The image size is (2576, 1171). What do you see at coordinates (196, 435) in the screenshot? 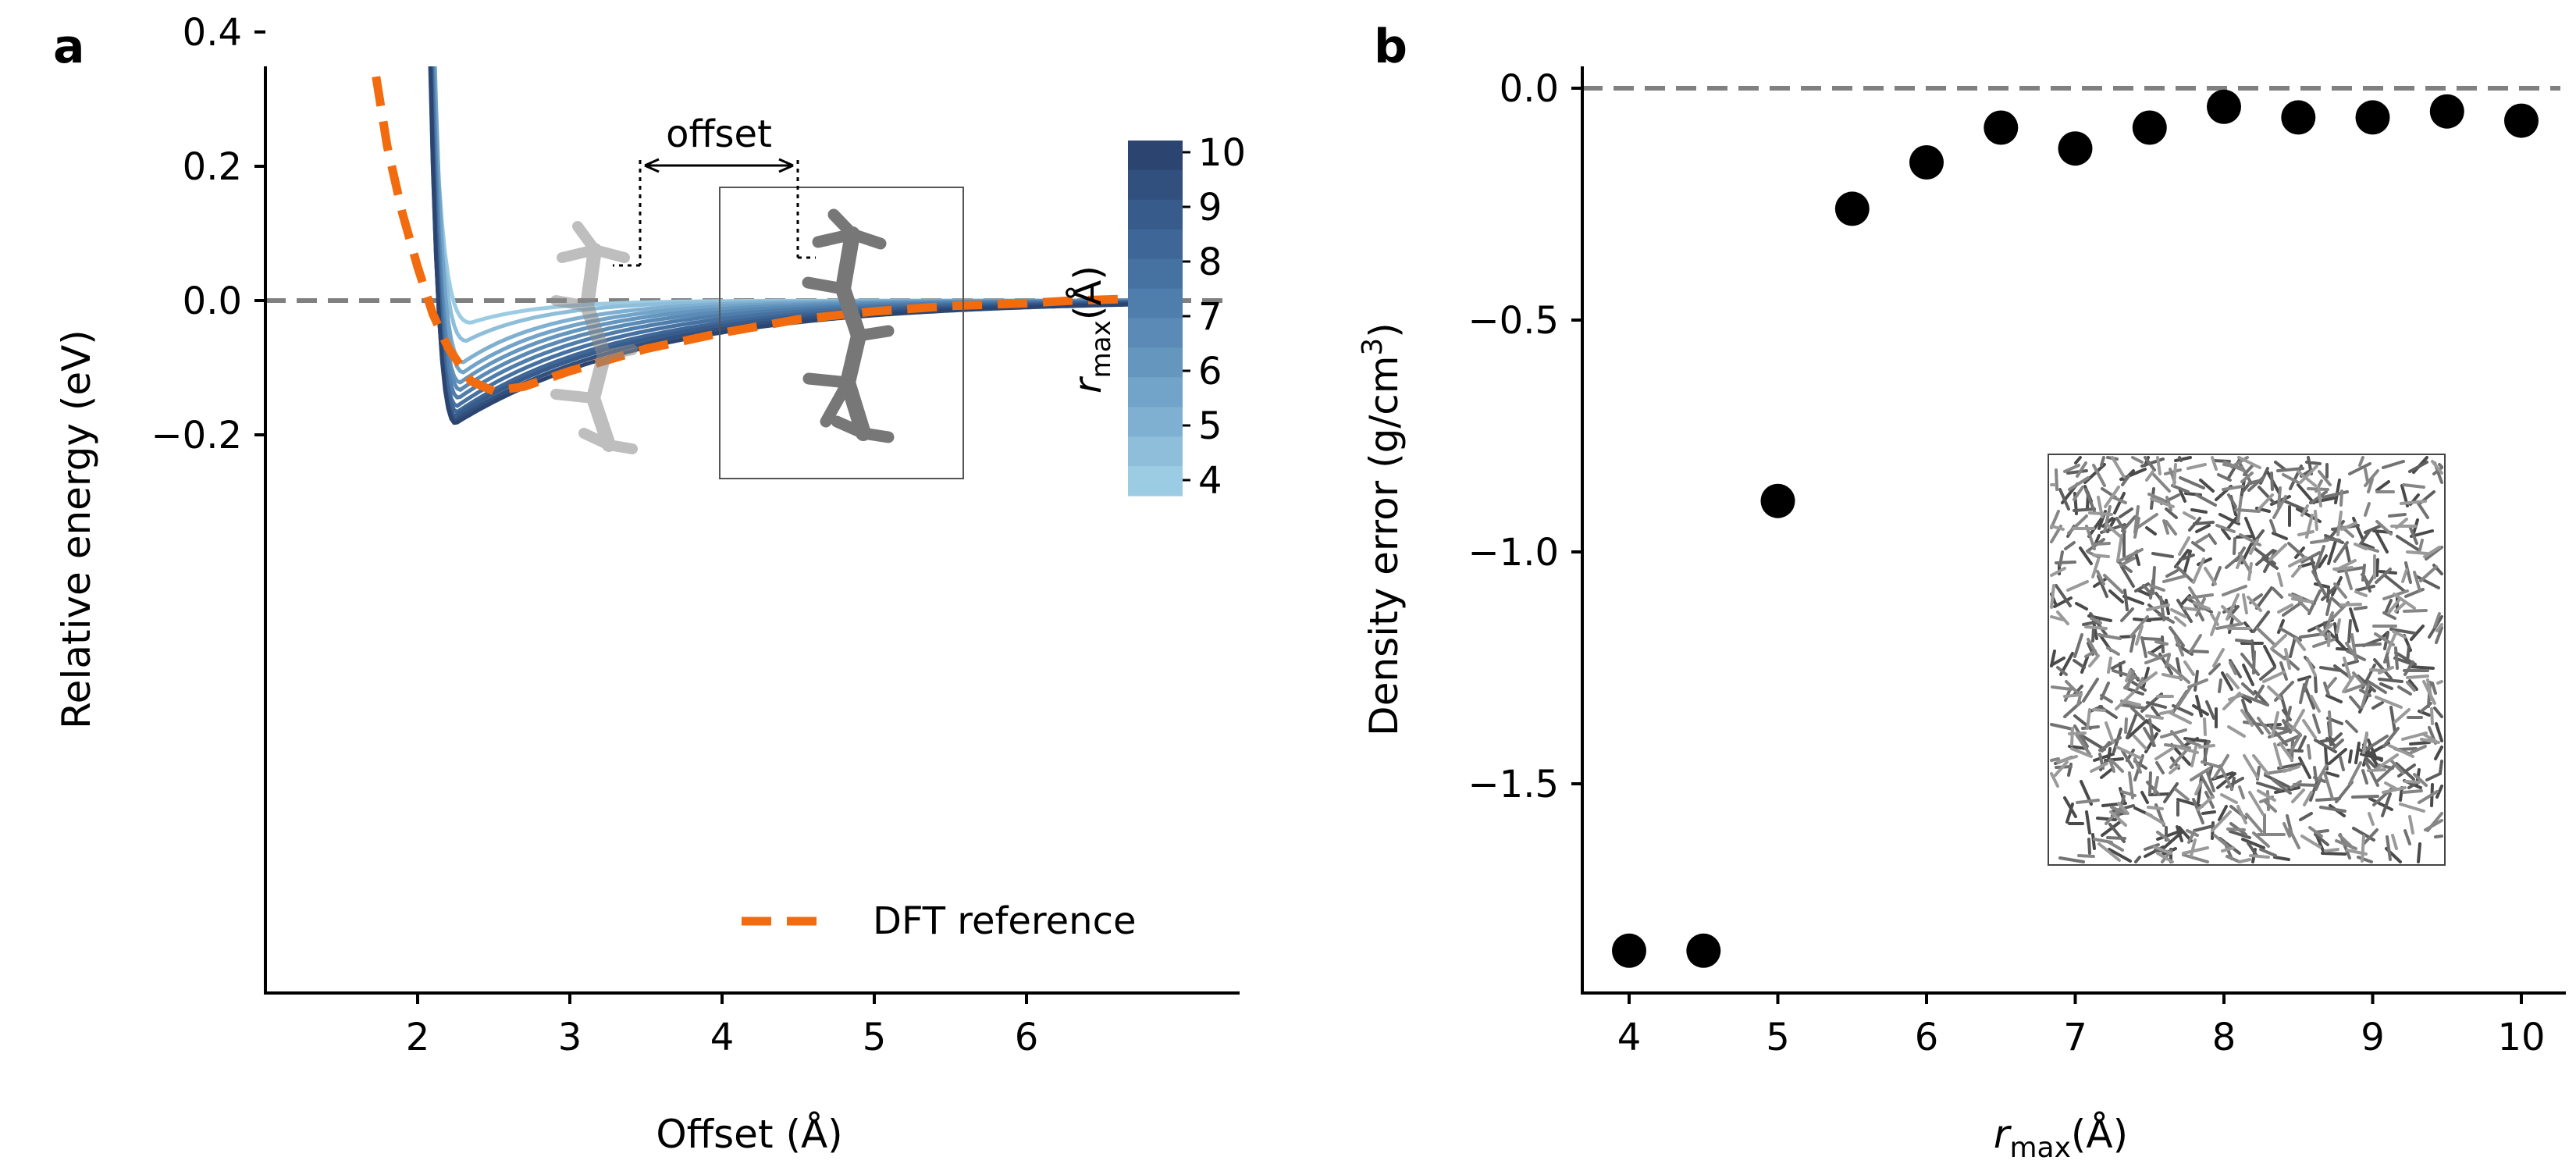
I see `y-tick-label-a: −0.2` at bounding box center [196, 435].